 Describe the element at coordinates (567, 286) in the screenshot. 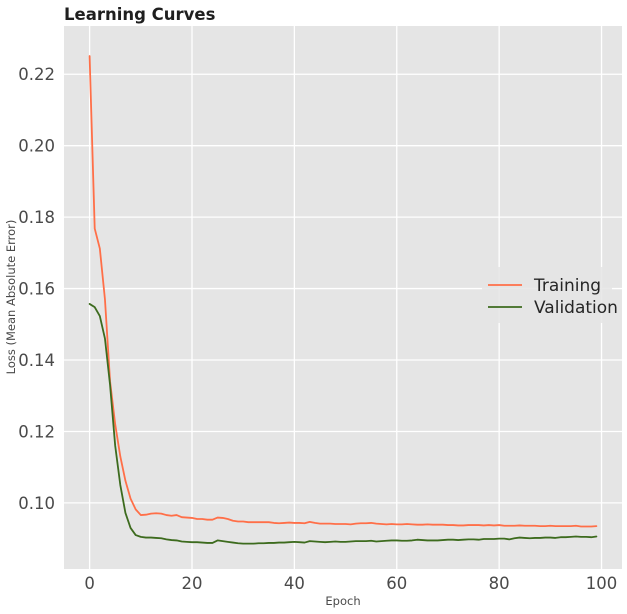

I see `legend-label-training: Training` at that location.